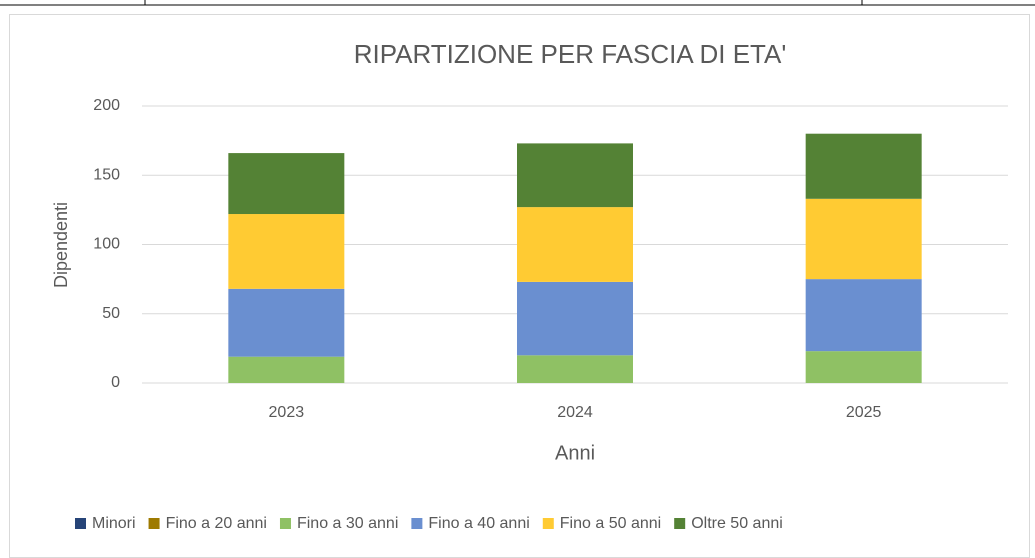  What do you see at coordinates (106, 105) in the screenshot?
I see `y-tick-label: 200` at bounding box center [106, 105].